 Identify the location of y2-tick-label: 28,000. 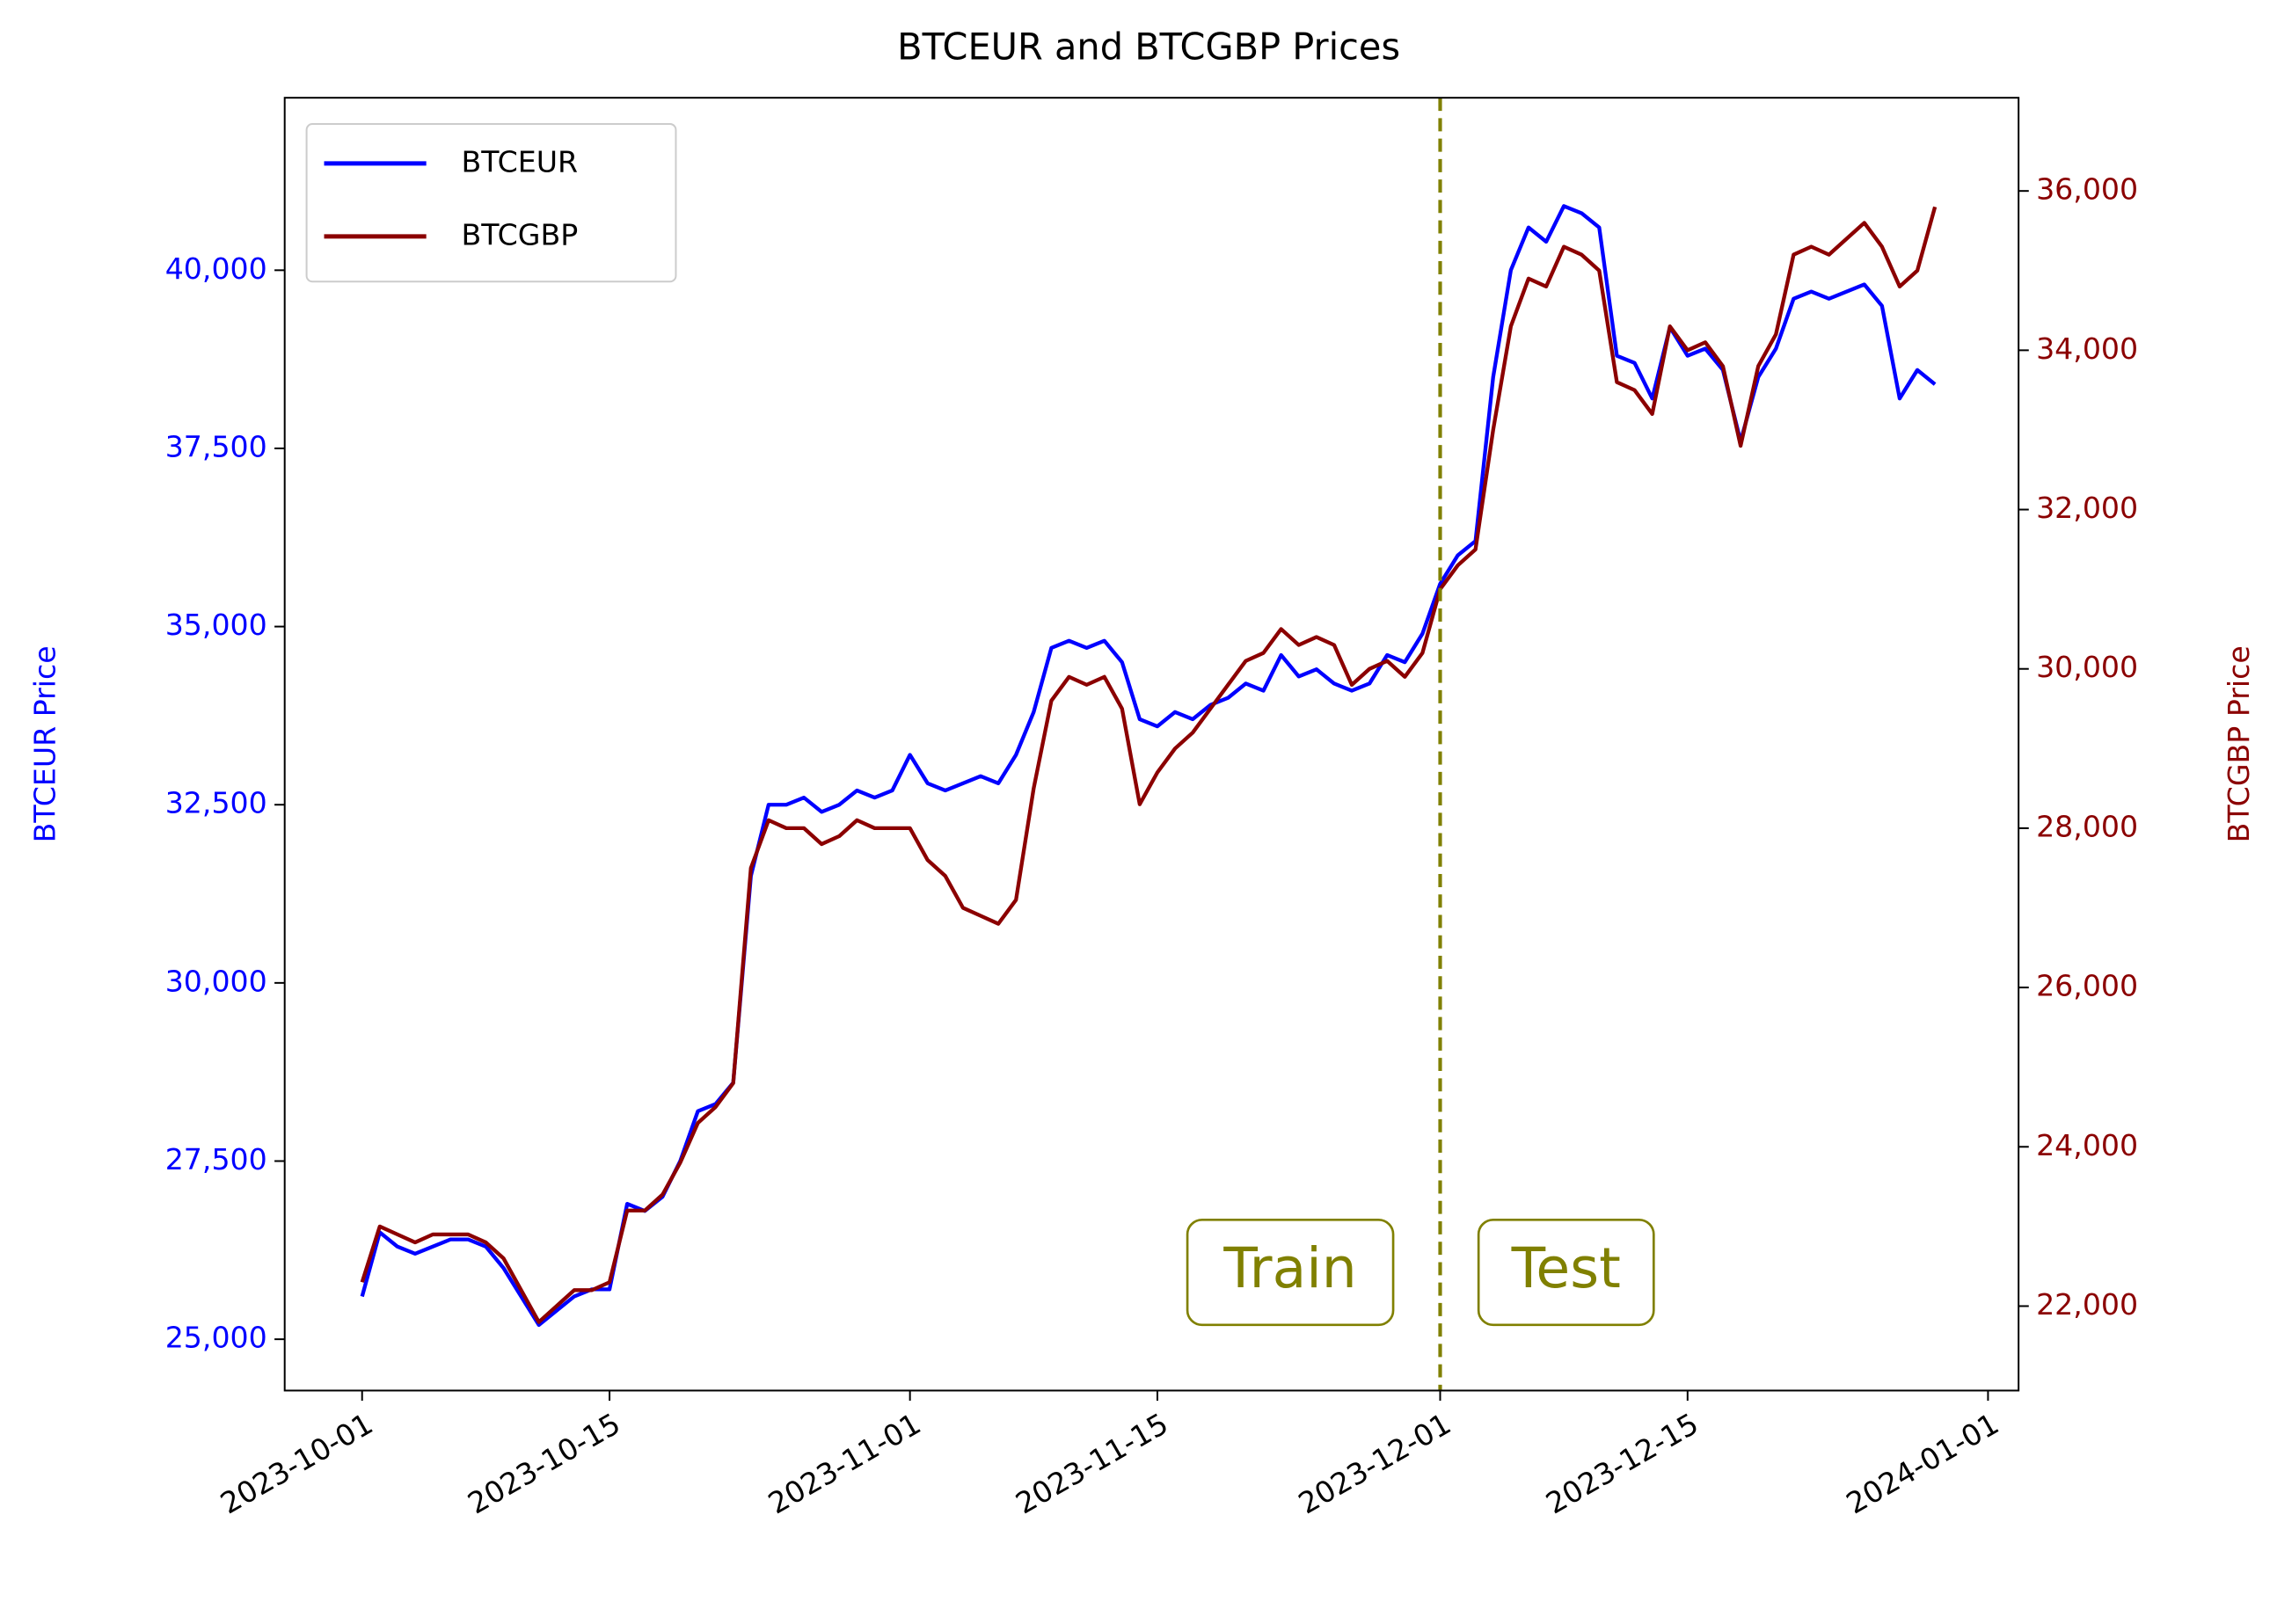
(2087, 826).